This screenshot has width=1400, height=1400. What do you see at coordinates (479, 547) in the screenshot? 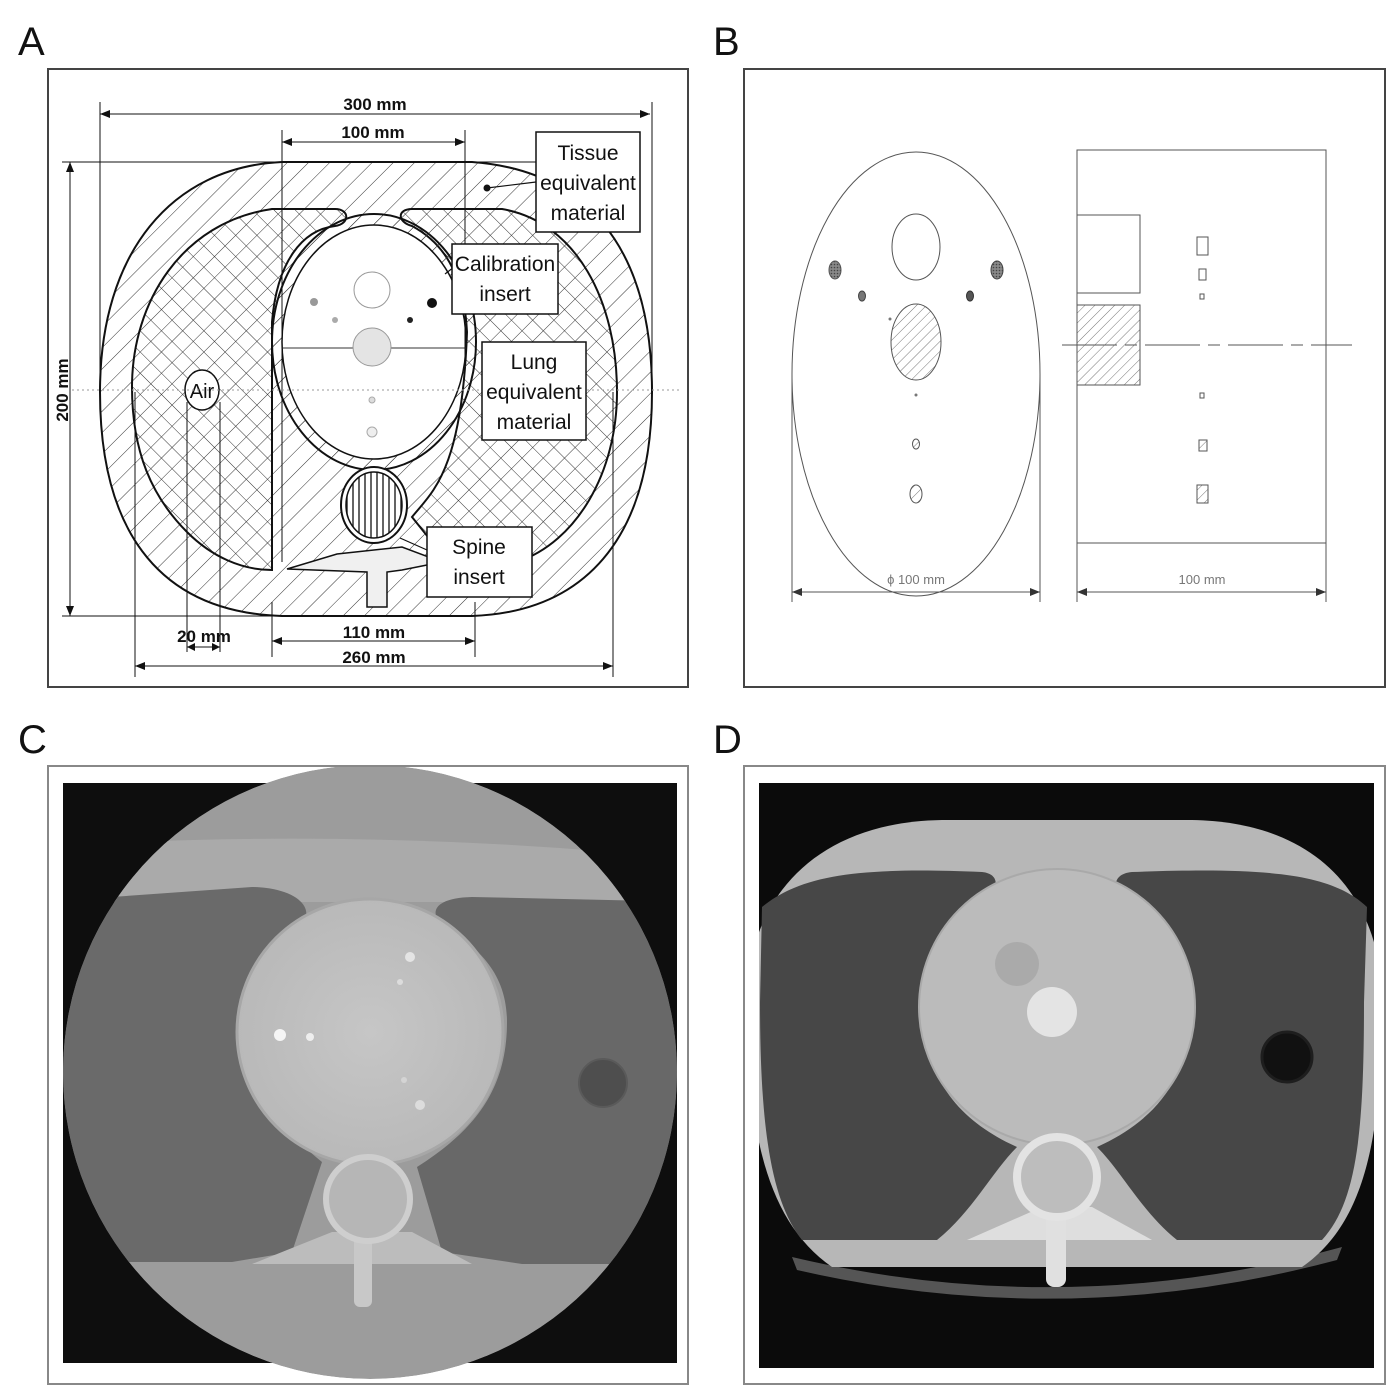
I see `label-spine-1: Spine` at bounding box center [479, 547].